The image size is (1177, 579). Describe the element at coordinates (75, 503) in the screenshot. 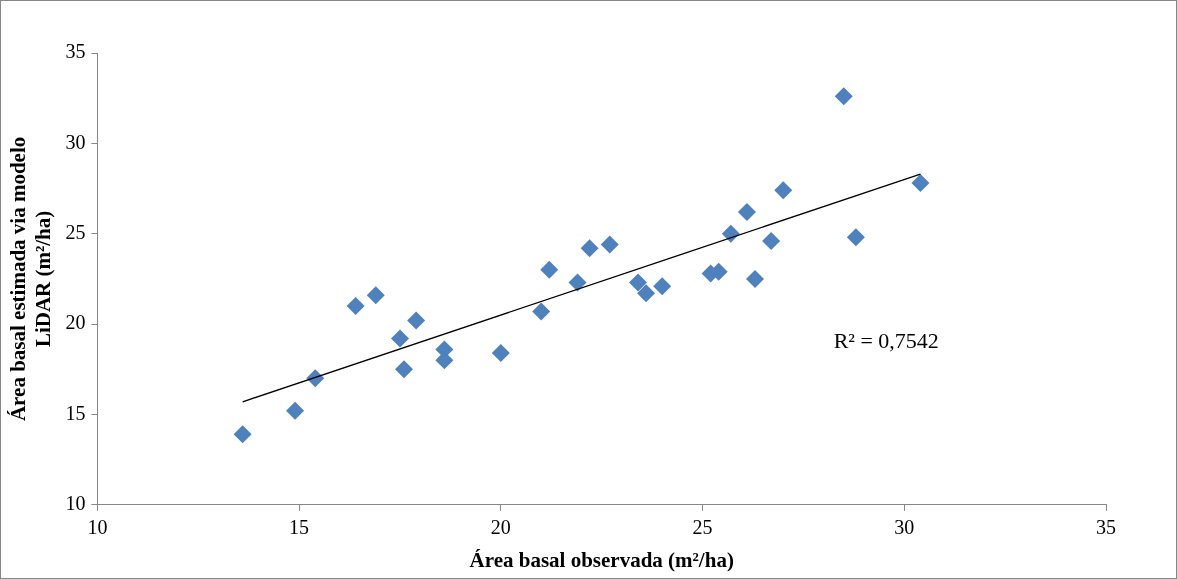

I see `y-tick-label: 10` at that location.